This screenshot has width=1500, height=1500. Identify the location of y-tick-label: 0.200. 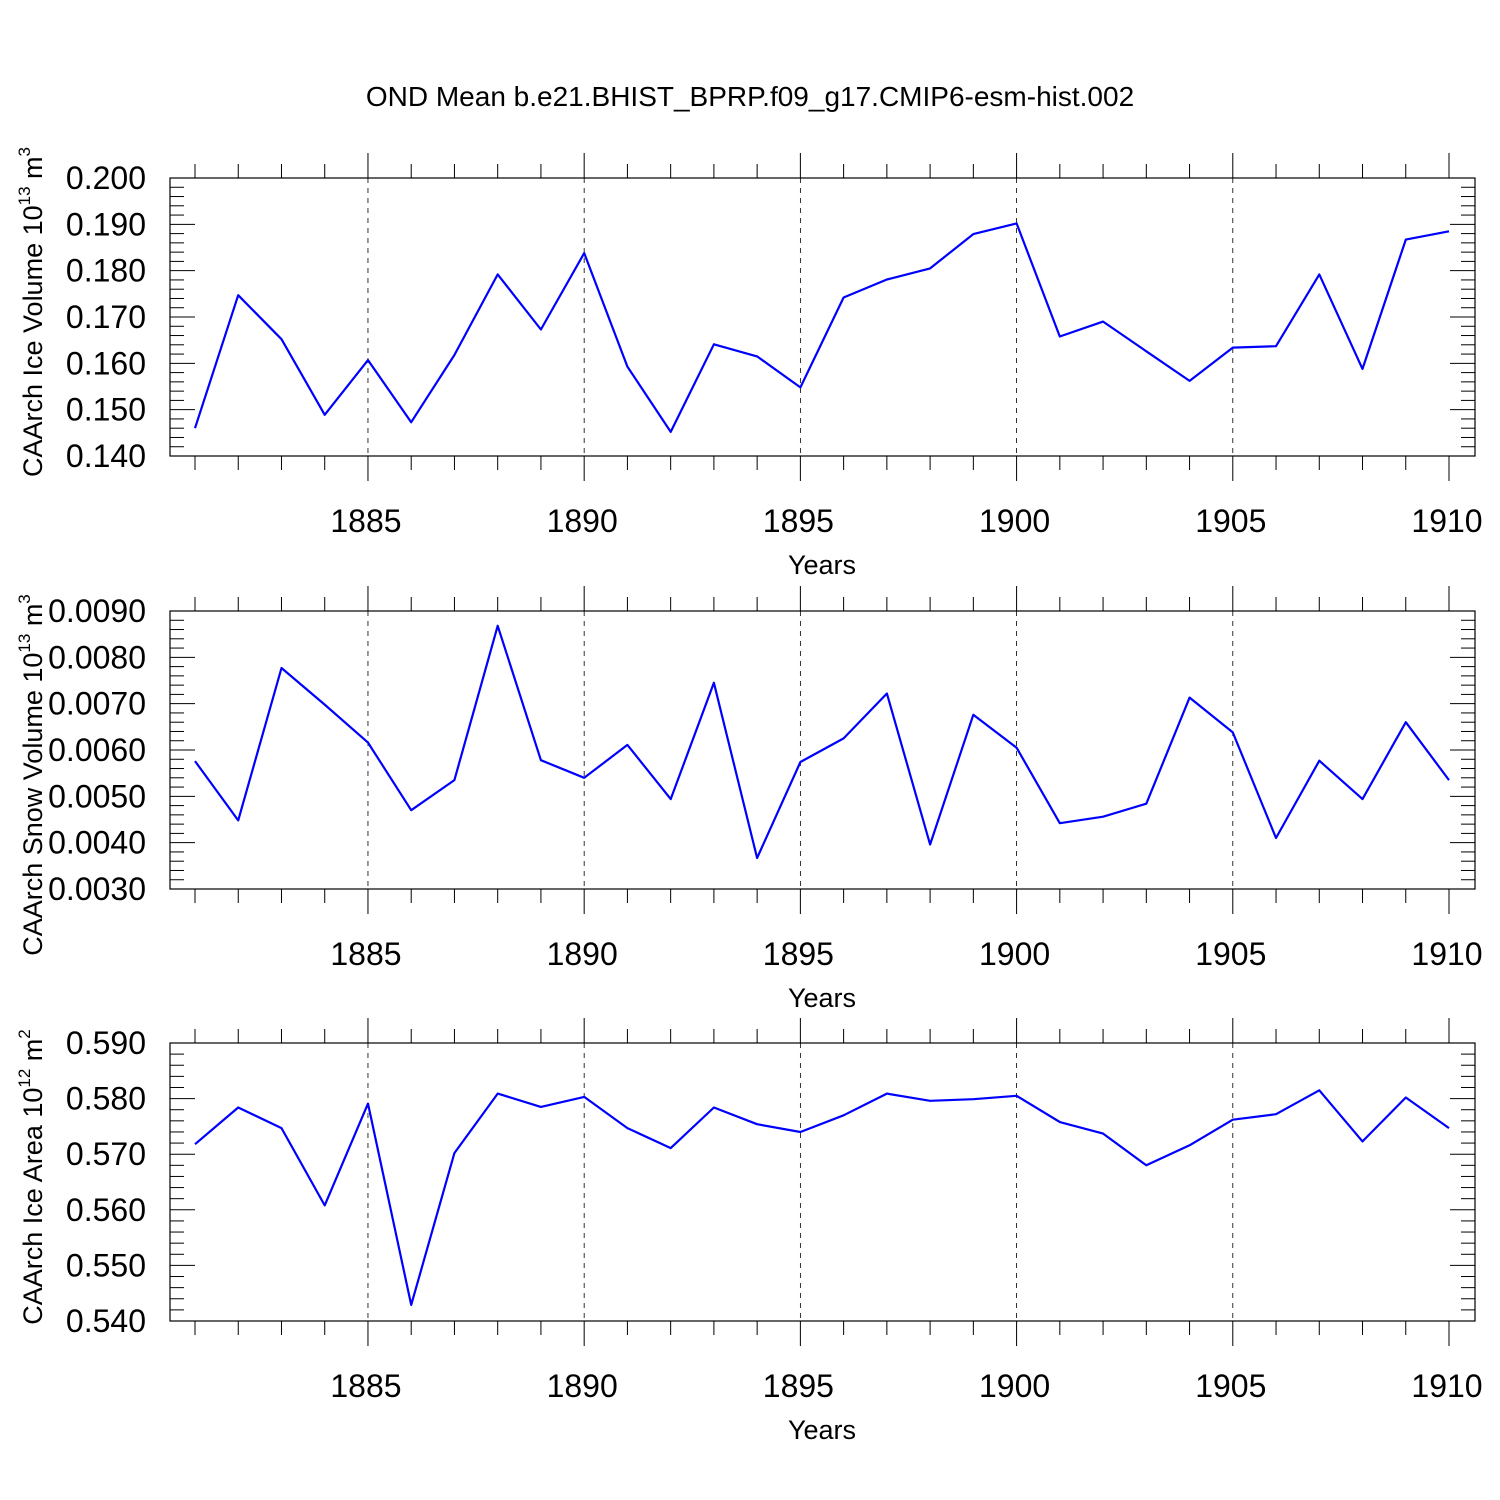
(106, 178).